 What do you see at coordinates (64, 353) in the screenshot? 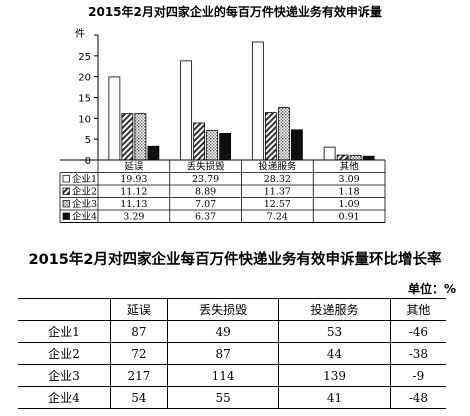
I see `row-label: 企业2` at bounding box center [64, 353].